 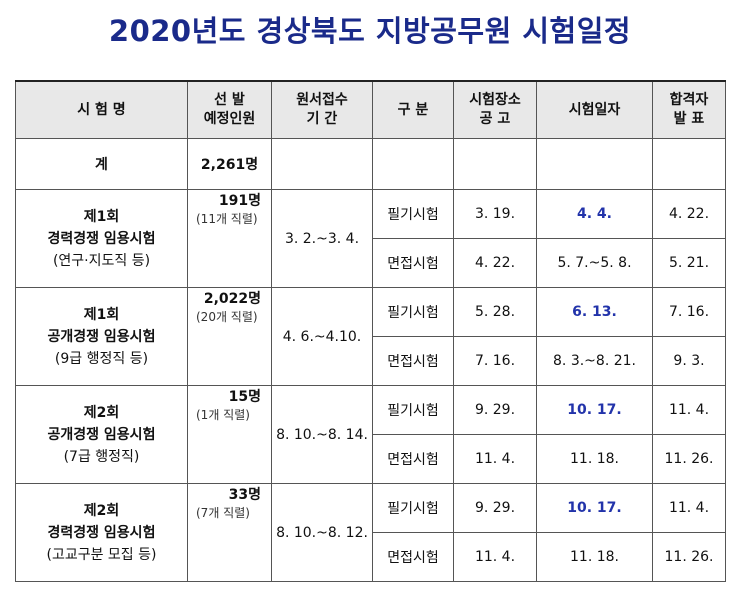 What do you see at coordinates (229, 238) in the screenshot?
I see `exam-count: 191명 (11개 직렬)` at bounding box center [229, 238].